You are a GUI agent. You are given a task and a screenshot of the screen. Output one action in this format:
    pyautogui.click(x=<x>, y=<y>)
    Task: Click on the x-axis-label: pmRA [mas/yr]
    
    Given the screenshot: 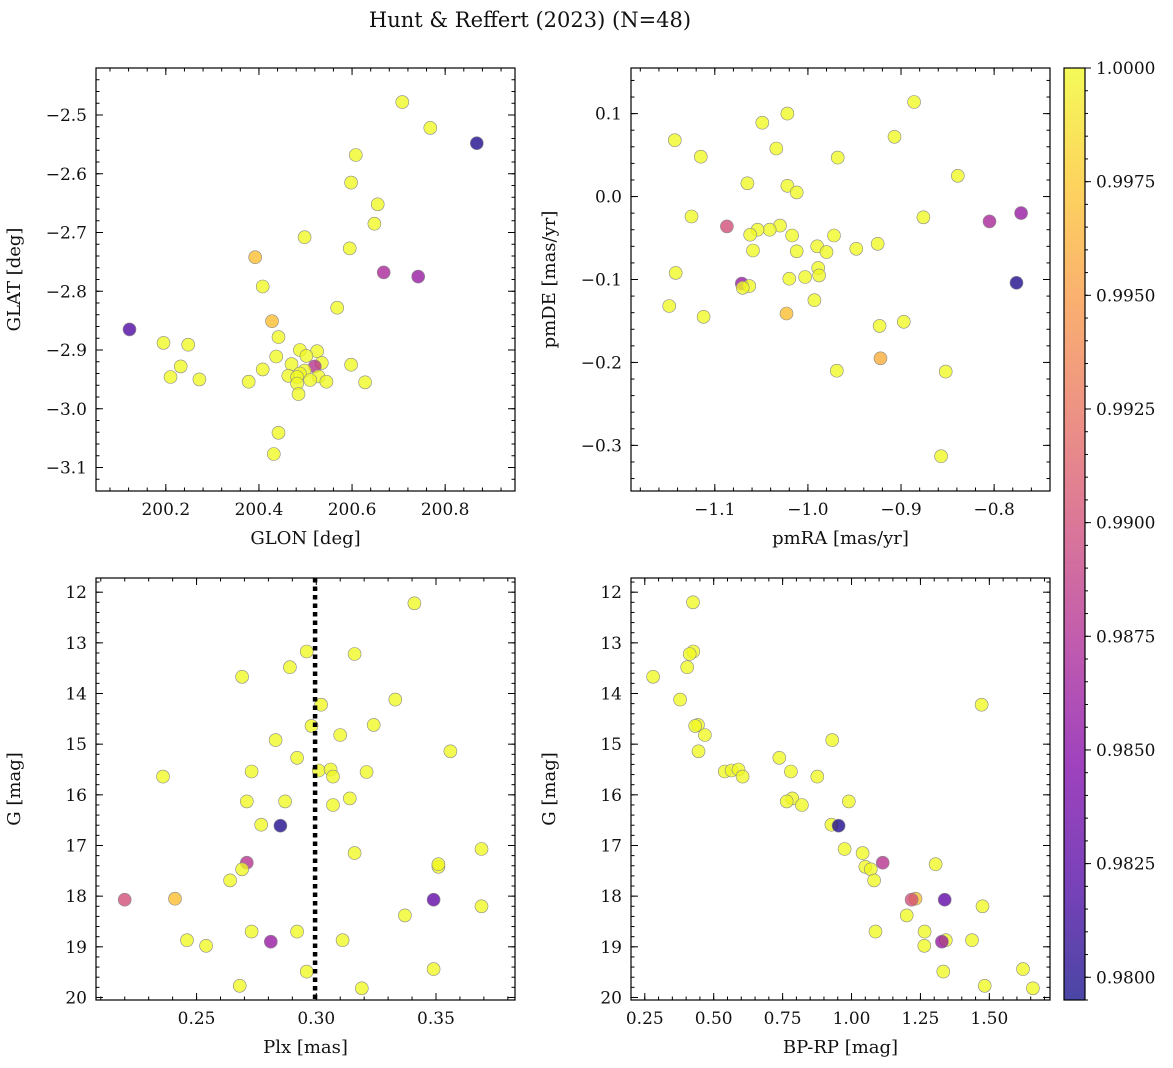 What is the action you would take?
    pyautogui.click(x=840, y=538)
    